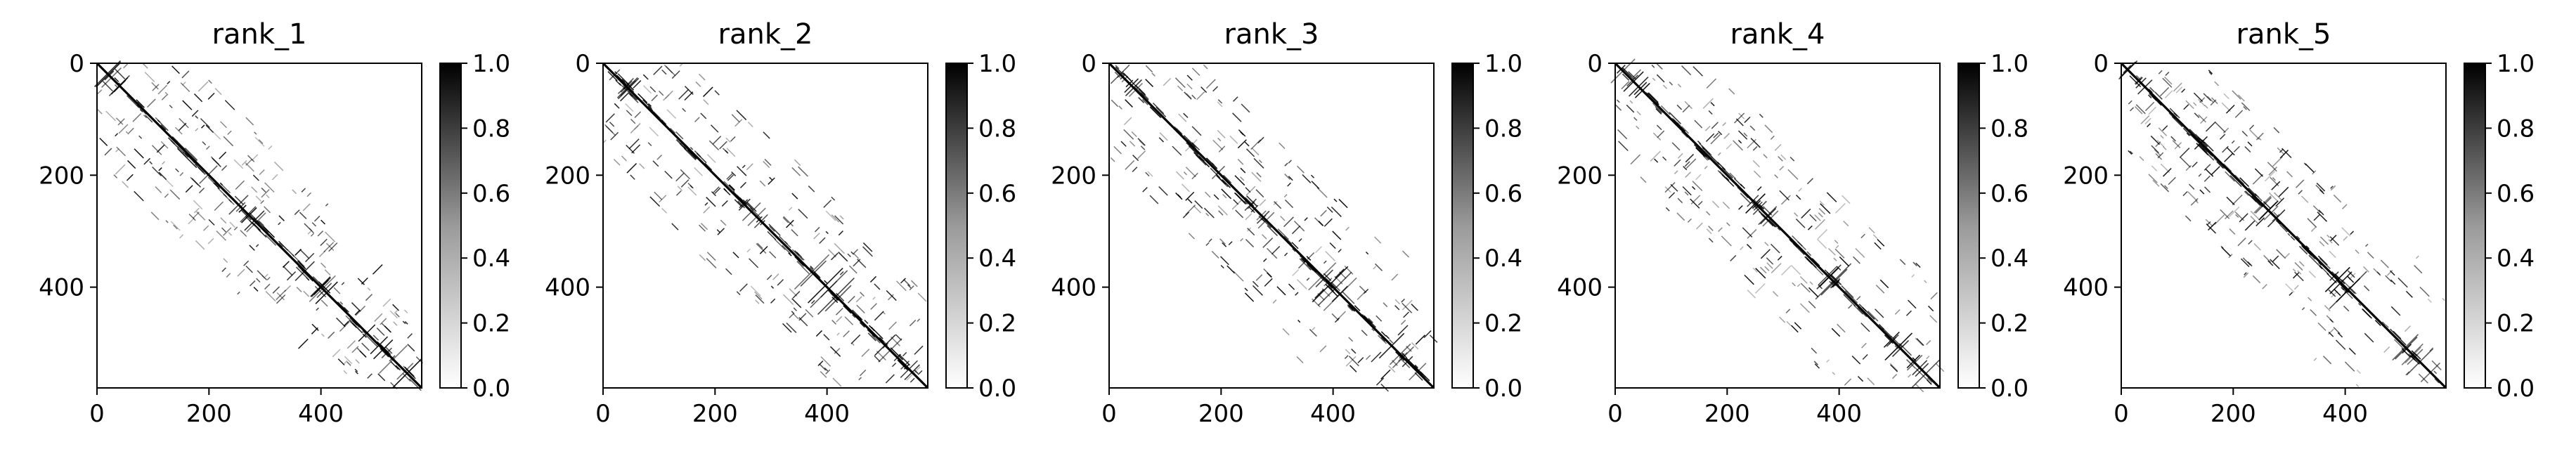 The height and width of the screenshot is (461, 2576). What do you see at coordinates (715, 414) in the screenshot?
I see `x-tick-label: 200` at bounding box center [715, 414].